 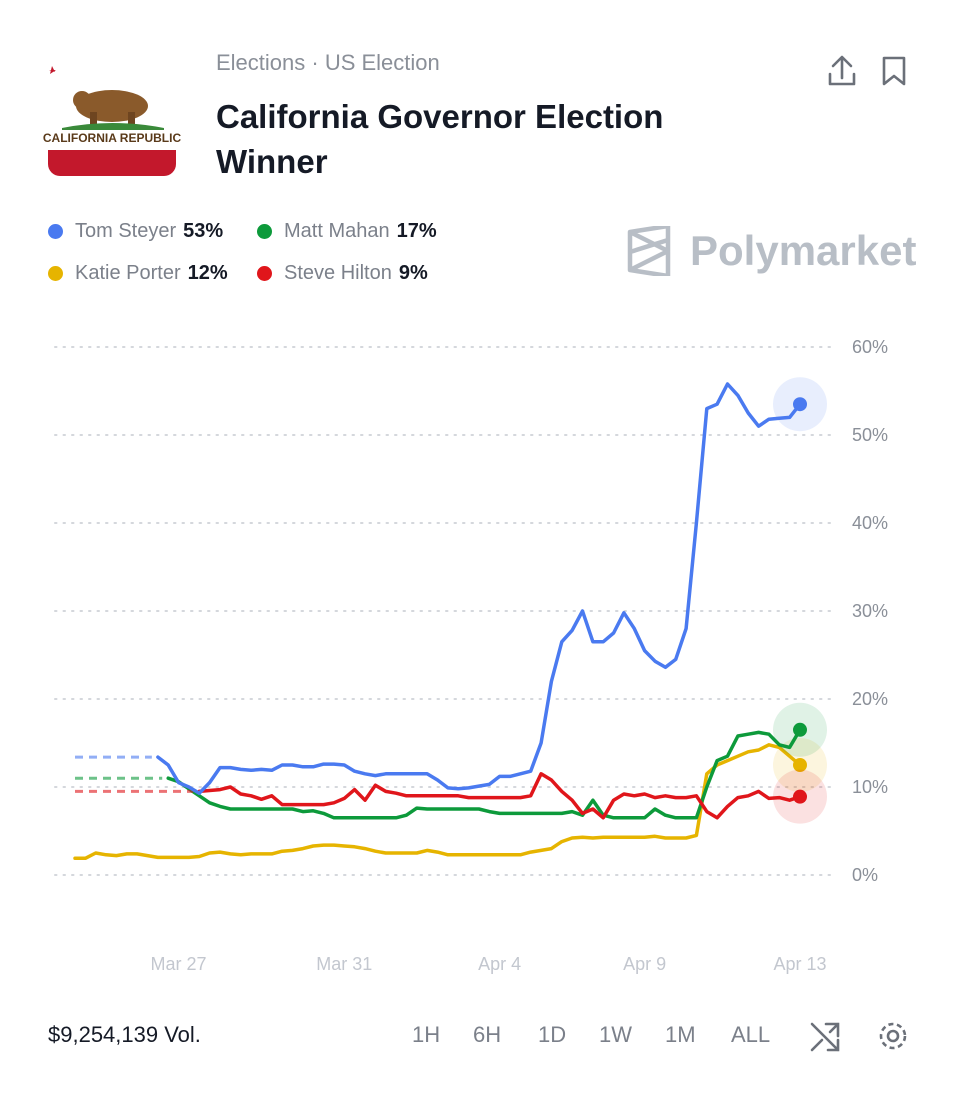 I want to click on brand-logo: Polymarket, so click(x=771, y=251).